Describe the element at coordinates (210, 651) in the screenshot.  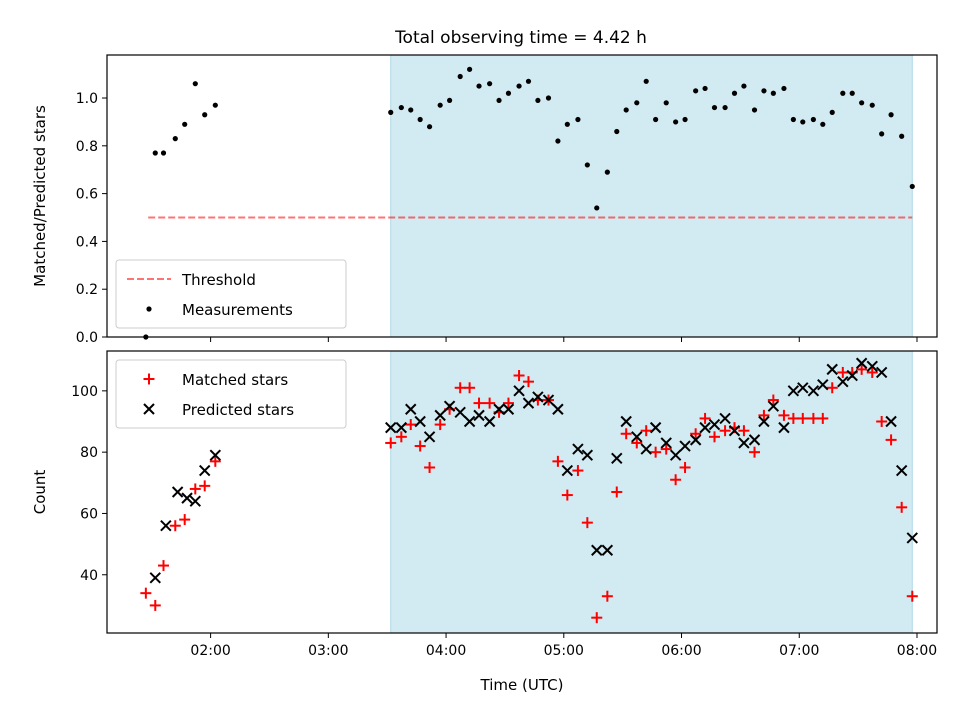
I see `x-tick-label: 02:00` at that location.